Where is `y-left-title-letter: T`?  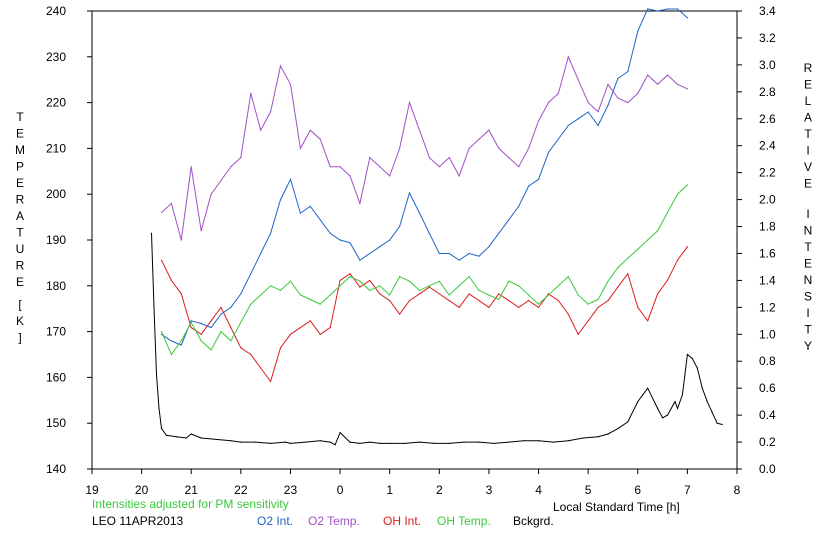
y-left-title-letter: T is located at coordinates (20, 233).